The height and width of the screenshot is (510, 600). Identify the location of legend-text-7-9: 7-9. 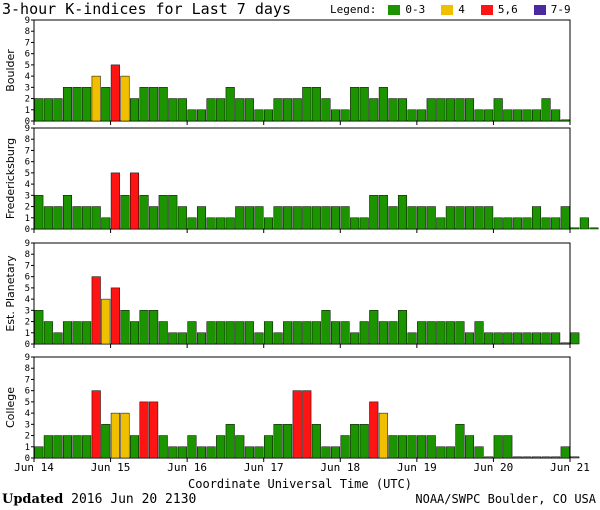
(560, 9).